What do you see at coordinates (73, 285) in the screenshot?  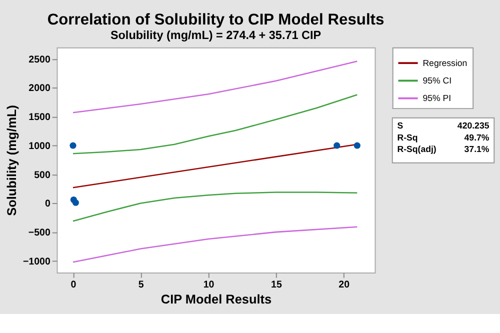 I see `x-tick-label: 0` at bounding box center [73, 285].